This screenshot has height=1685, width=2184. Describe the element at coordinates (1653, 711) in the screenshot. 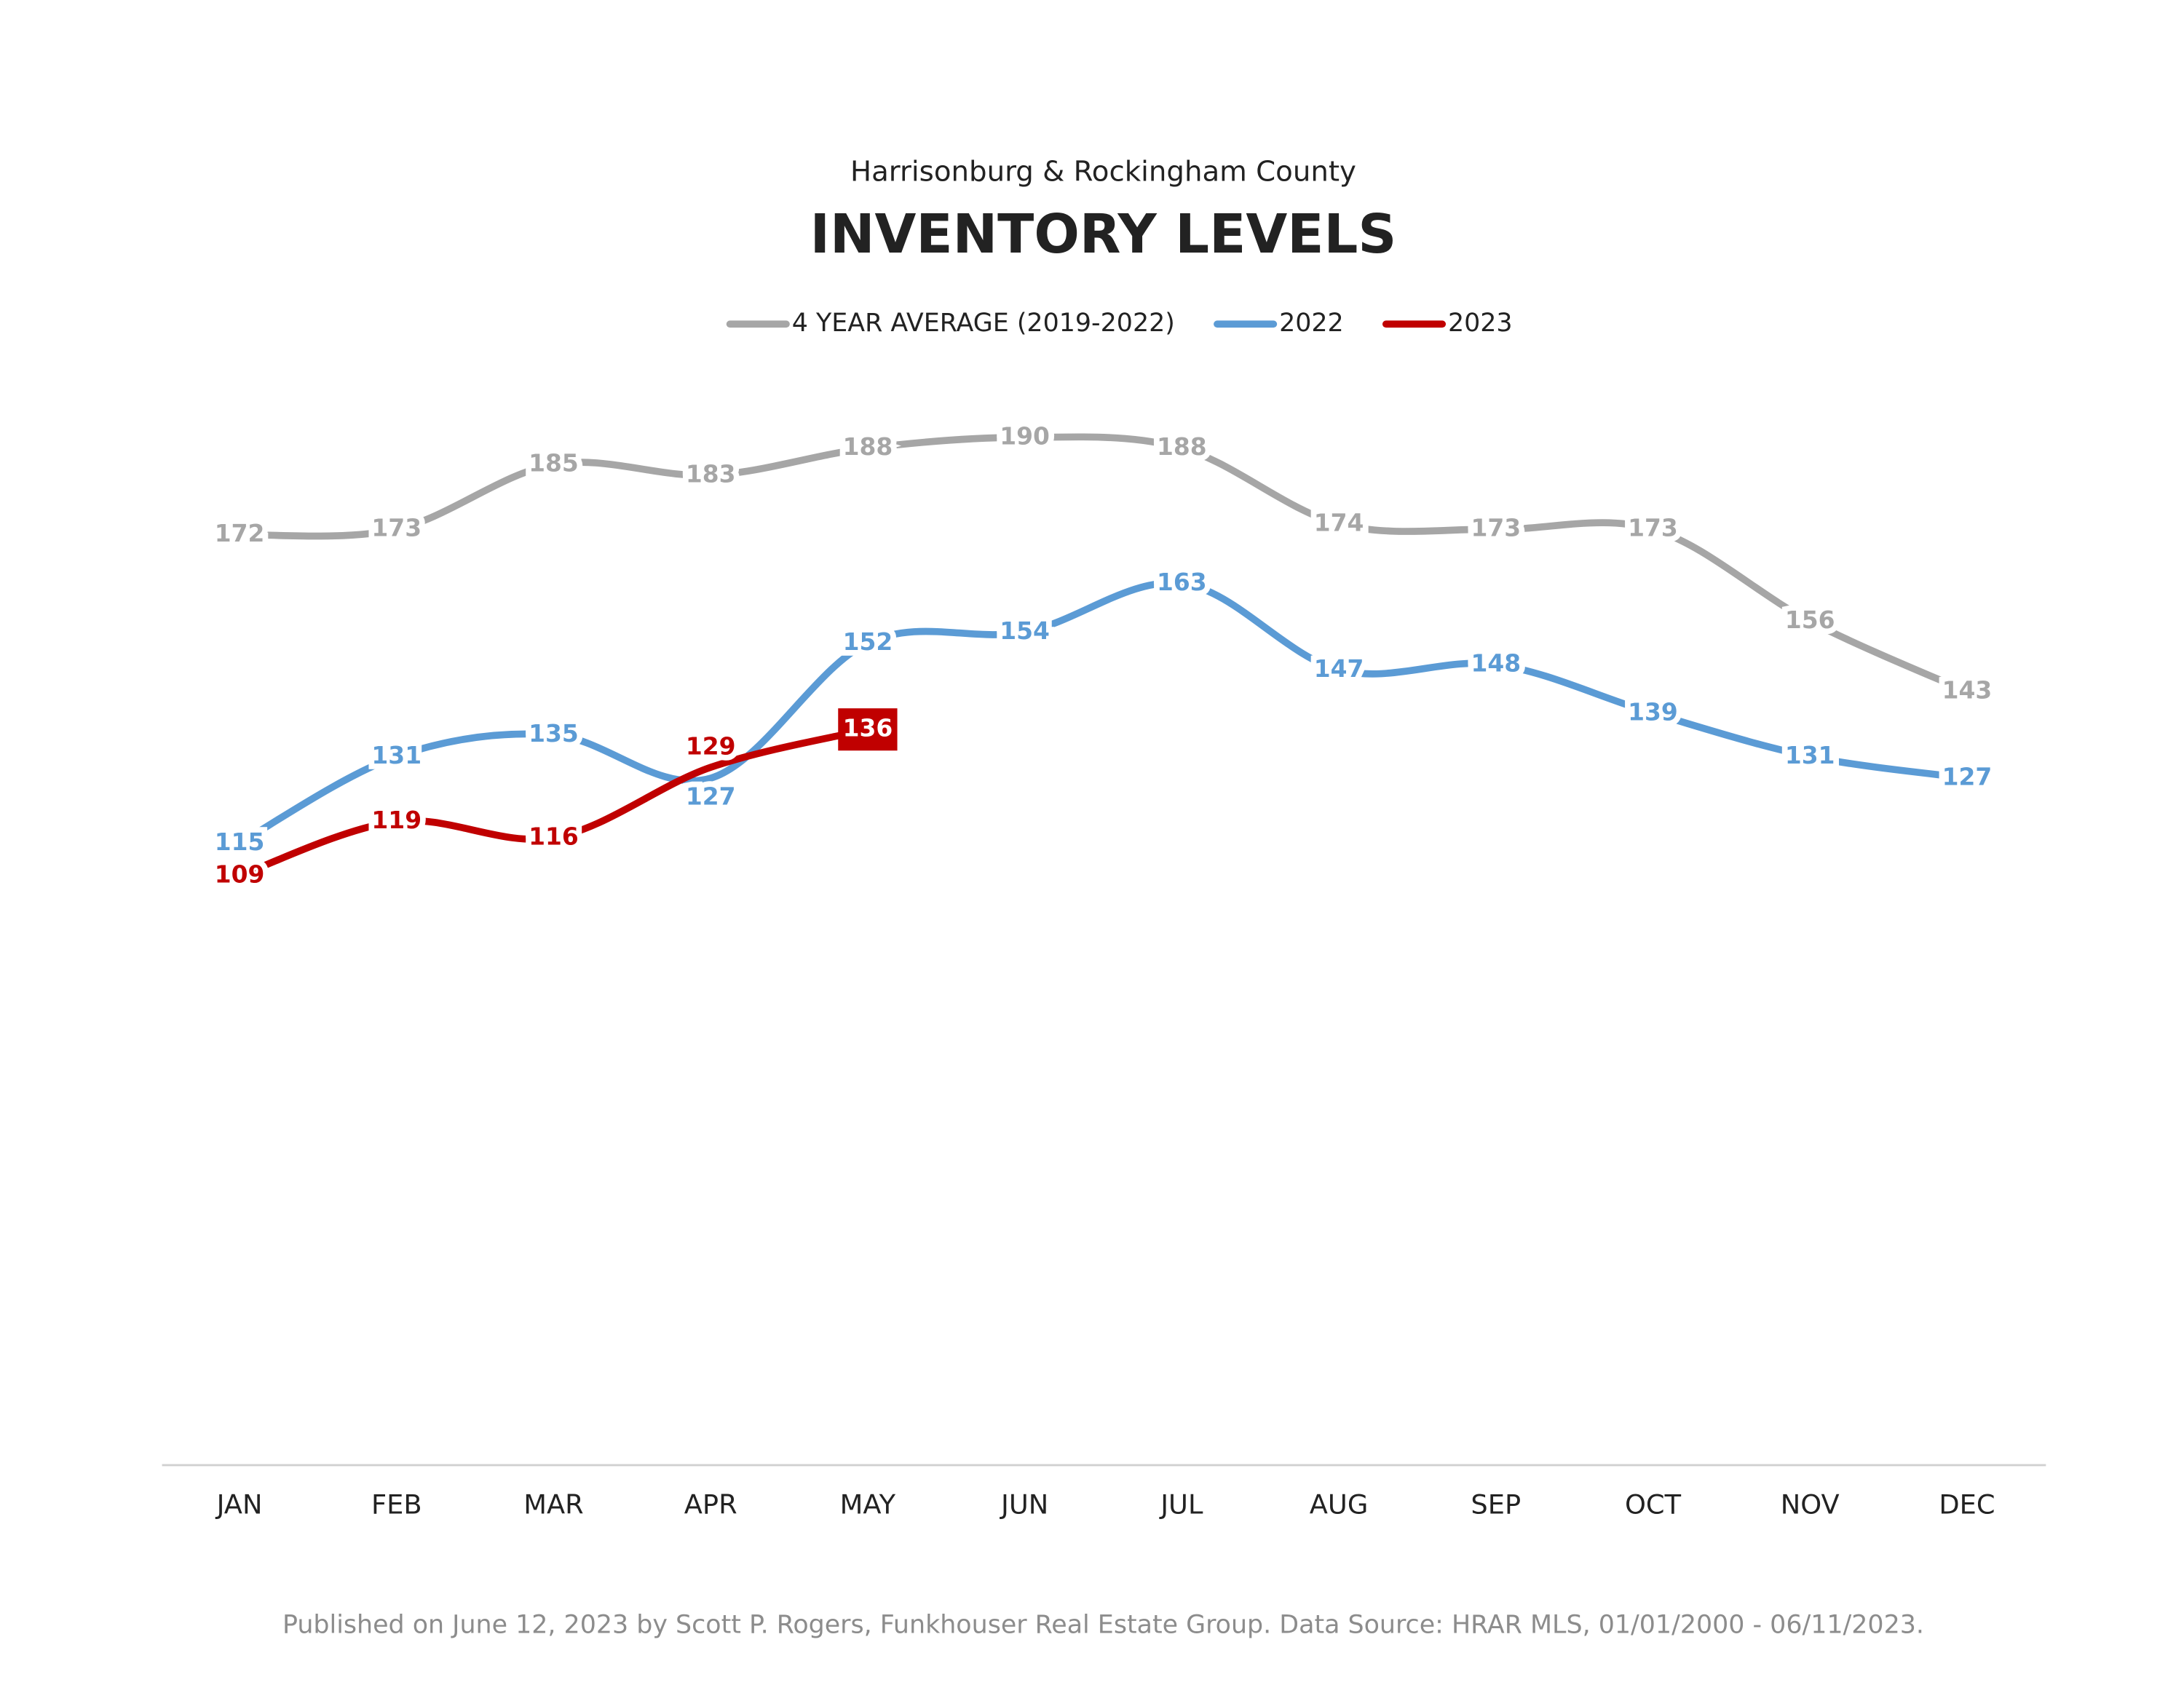

I see `data-label: 139` at that location.